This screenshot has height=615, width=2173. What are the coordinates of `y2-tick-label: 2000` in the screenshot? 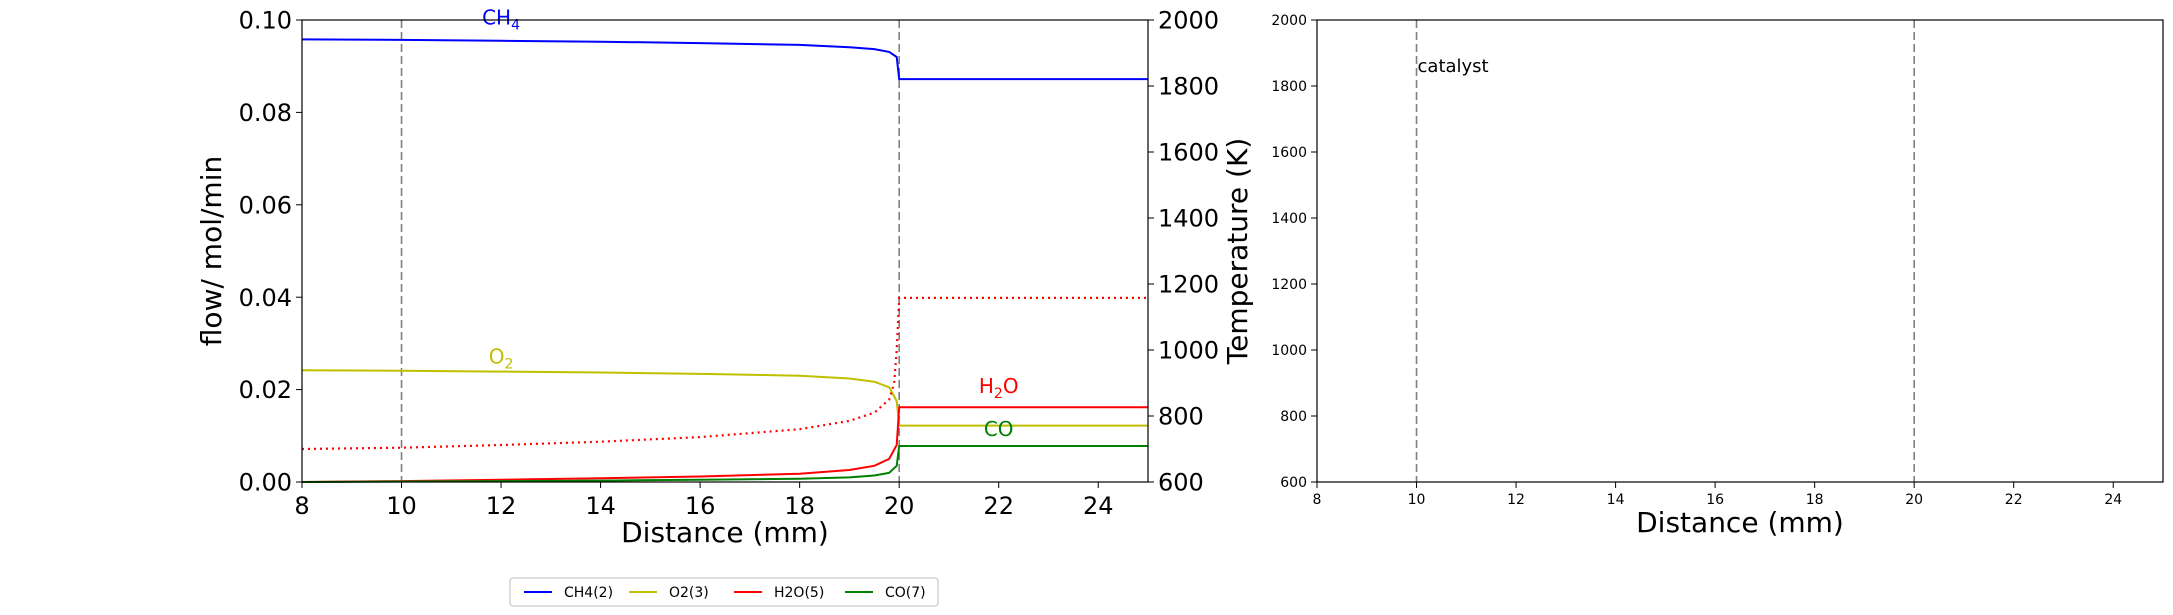 It's located at (1188, 21).